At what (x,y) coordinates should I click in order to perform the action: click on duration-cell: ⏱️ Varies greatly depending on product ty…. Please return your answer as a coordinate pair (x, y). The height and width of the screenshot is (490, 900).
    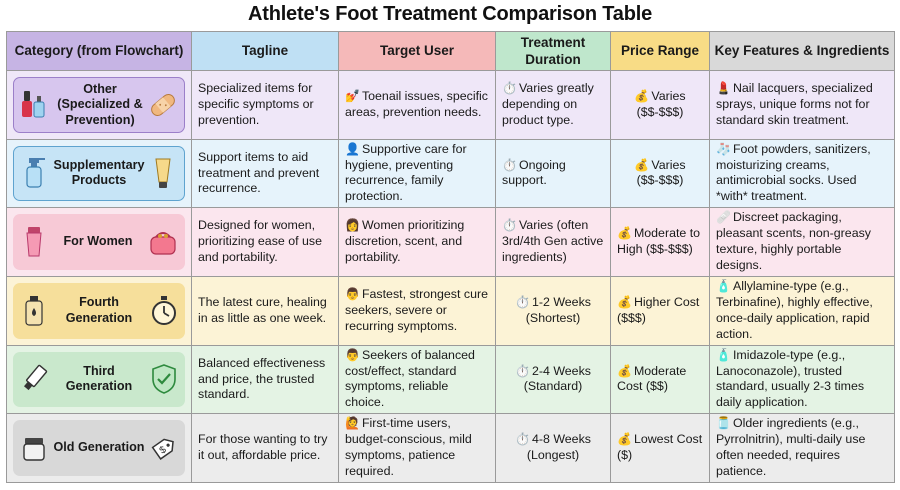
    Looking at the image, I should click on (553, 105).